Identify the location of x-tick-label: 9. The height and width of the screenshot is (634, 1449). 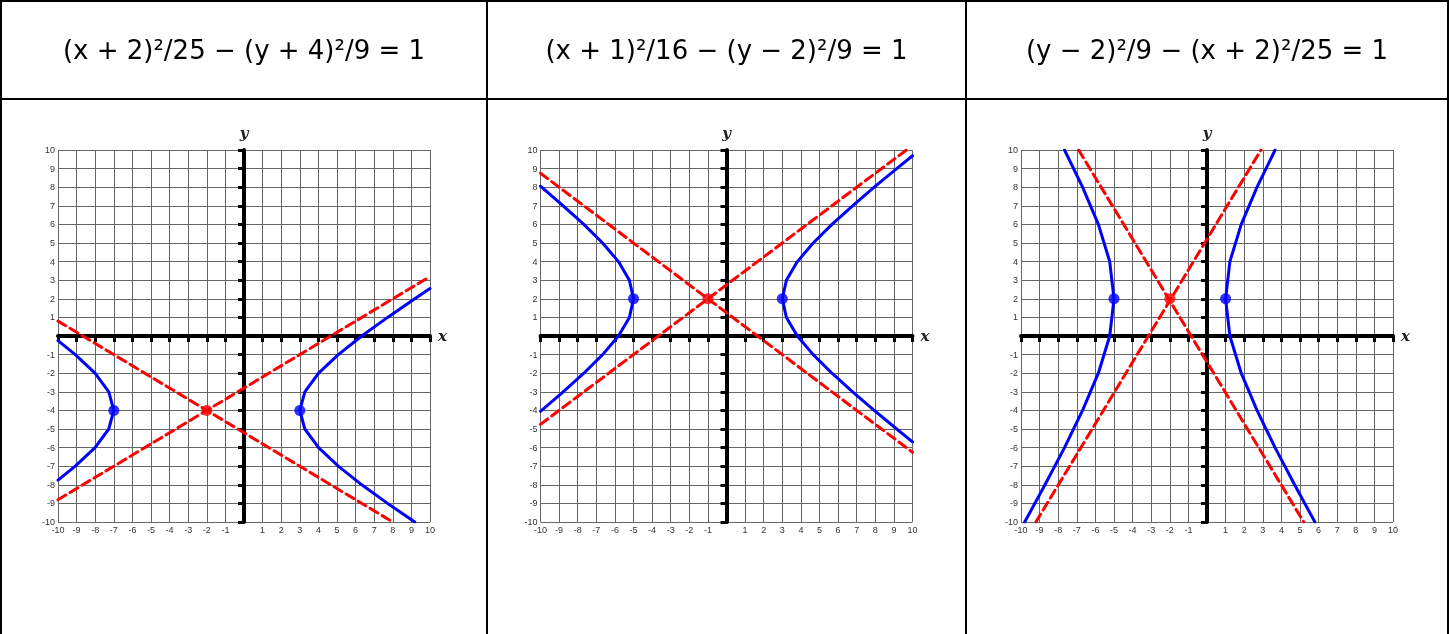
(894, 529).